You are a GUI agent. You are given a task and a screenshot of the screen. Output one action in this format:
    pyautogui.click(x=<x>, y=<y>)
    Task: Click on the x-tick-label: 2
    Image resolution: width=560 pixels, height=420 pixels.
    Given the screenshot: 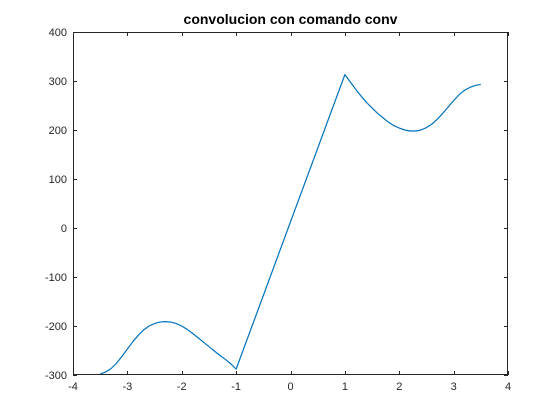 What is the action you would take?
    pyautogui.click(x=399, y=387)
    